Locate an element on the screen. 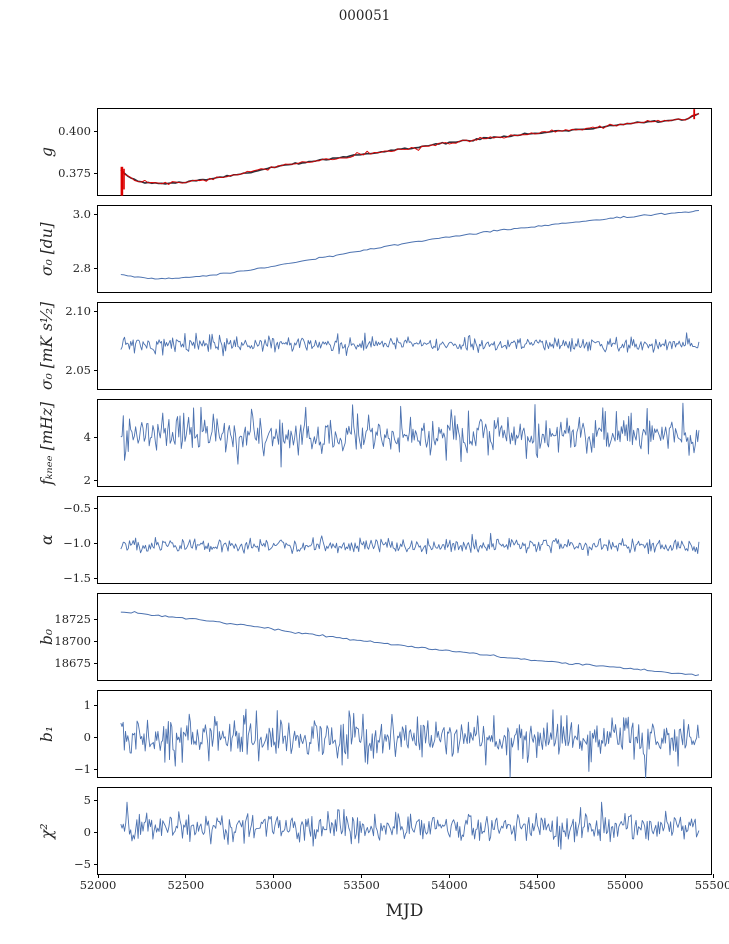 Image resolution: width=729 pixels, height=944 pixels. x-tick-label: 53500 is located at coordinates (361, 885).